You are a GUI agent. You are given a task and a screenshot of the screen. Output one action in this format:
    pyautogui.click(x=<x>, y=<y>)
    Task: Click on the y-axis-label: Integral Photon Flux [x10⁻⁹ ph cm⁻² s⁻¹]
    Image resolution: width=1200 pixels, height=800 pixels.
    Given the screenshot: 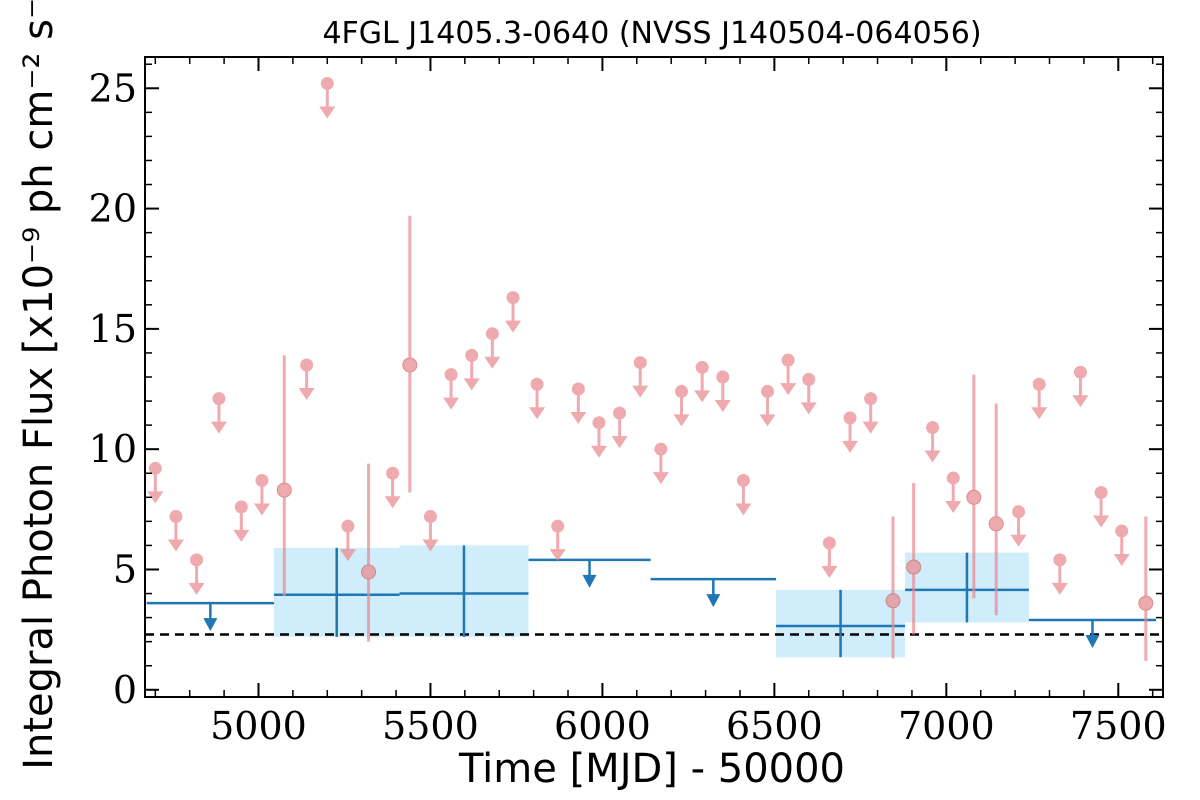 What is the action you would take?
    pyautogui.click(x=39, y=385)
    